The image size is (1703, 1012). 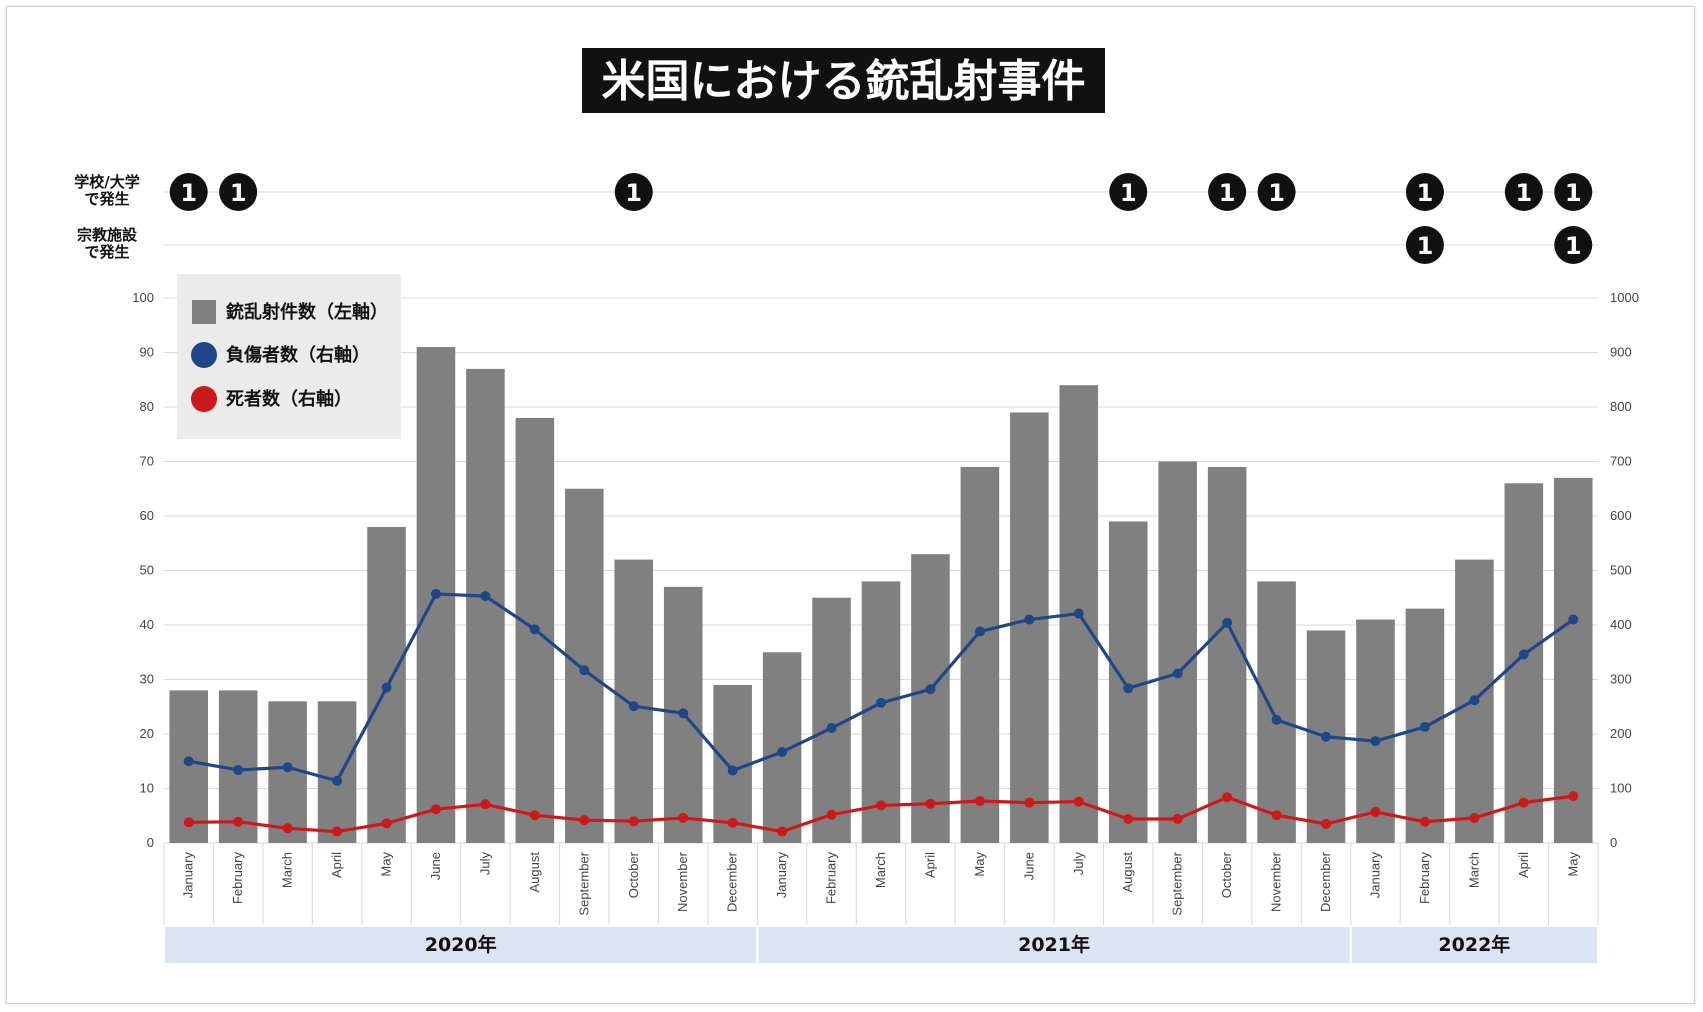 What do you see at coordinates (147, 679) in the screenshot?
I see `left-tick-label: 30` at bounding box center [147, 679].